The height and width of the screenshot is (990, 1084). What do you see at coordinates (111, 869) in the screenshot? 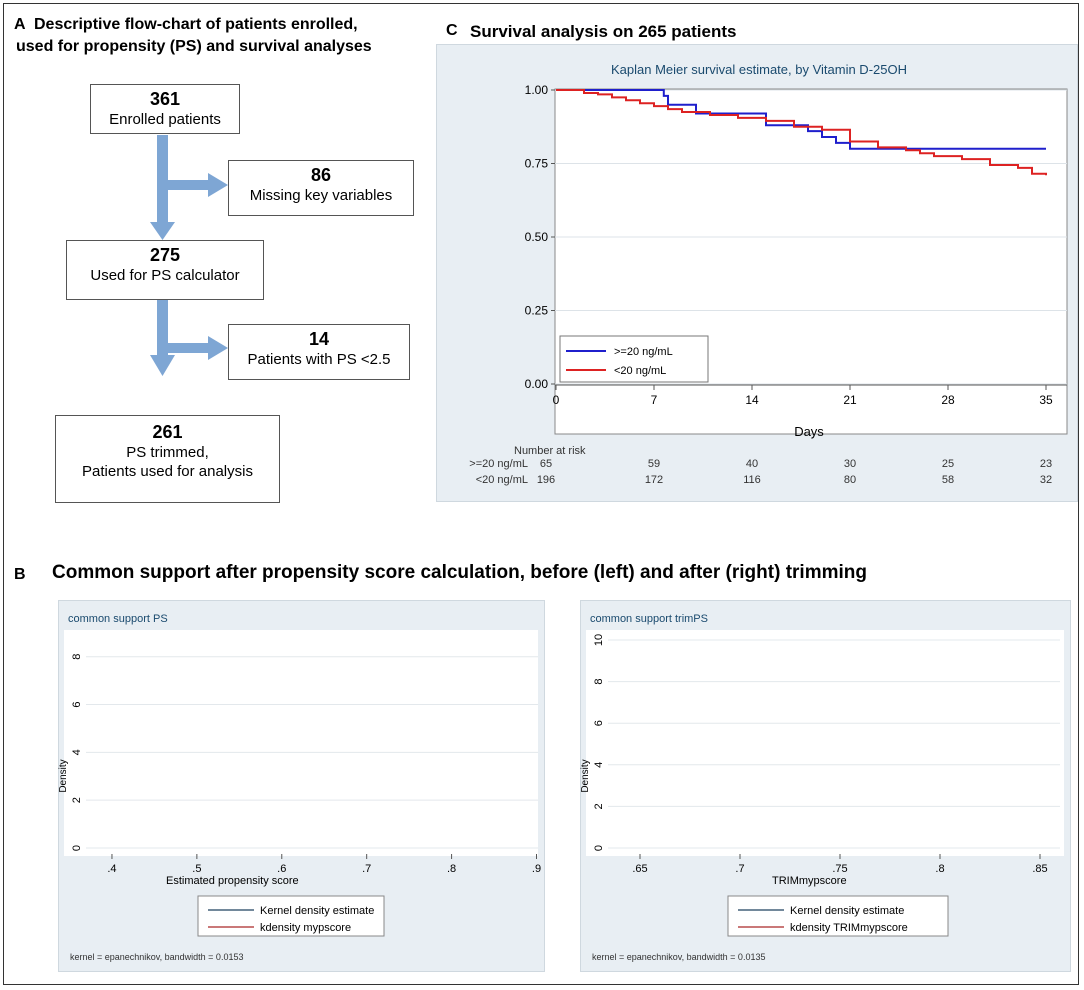
I see `x-tick-label: .4` at bounding box center [111, 869].